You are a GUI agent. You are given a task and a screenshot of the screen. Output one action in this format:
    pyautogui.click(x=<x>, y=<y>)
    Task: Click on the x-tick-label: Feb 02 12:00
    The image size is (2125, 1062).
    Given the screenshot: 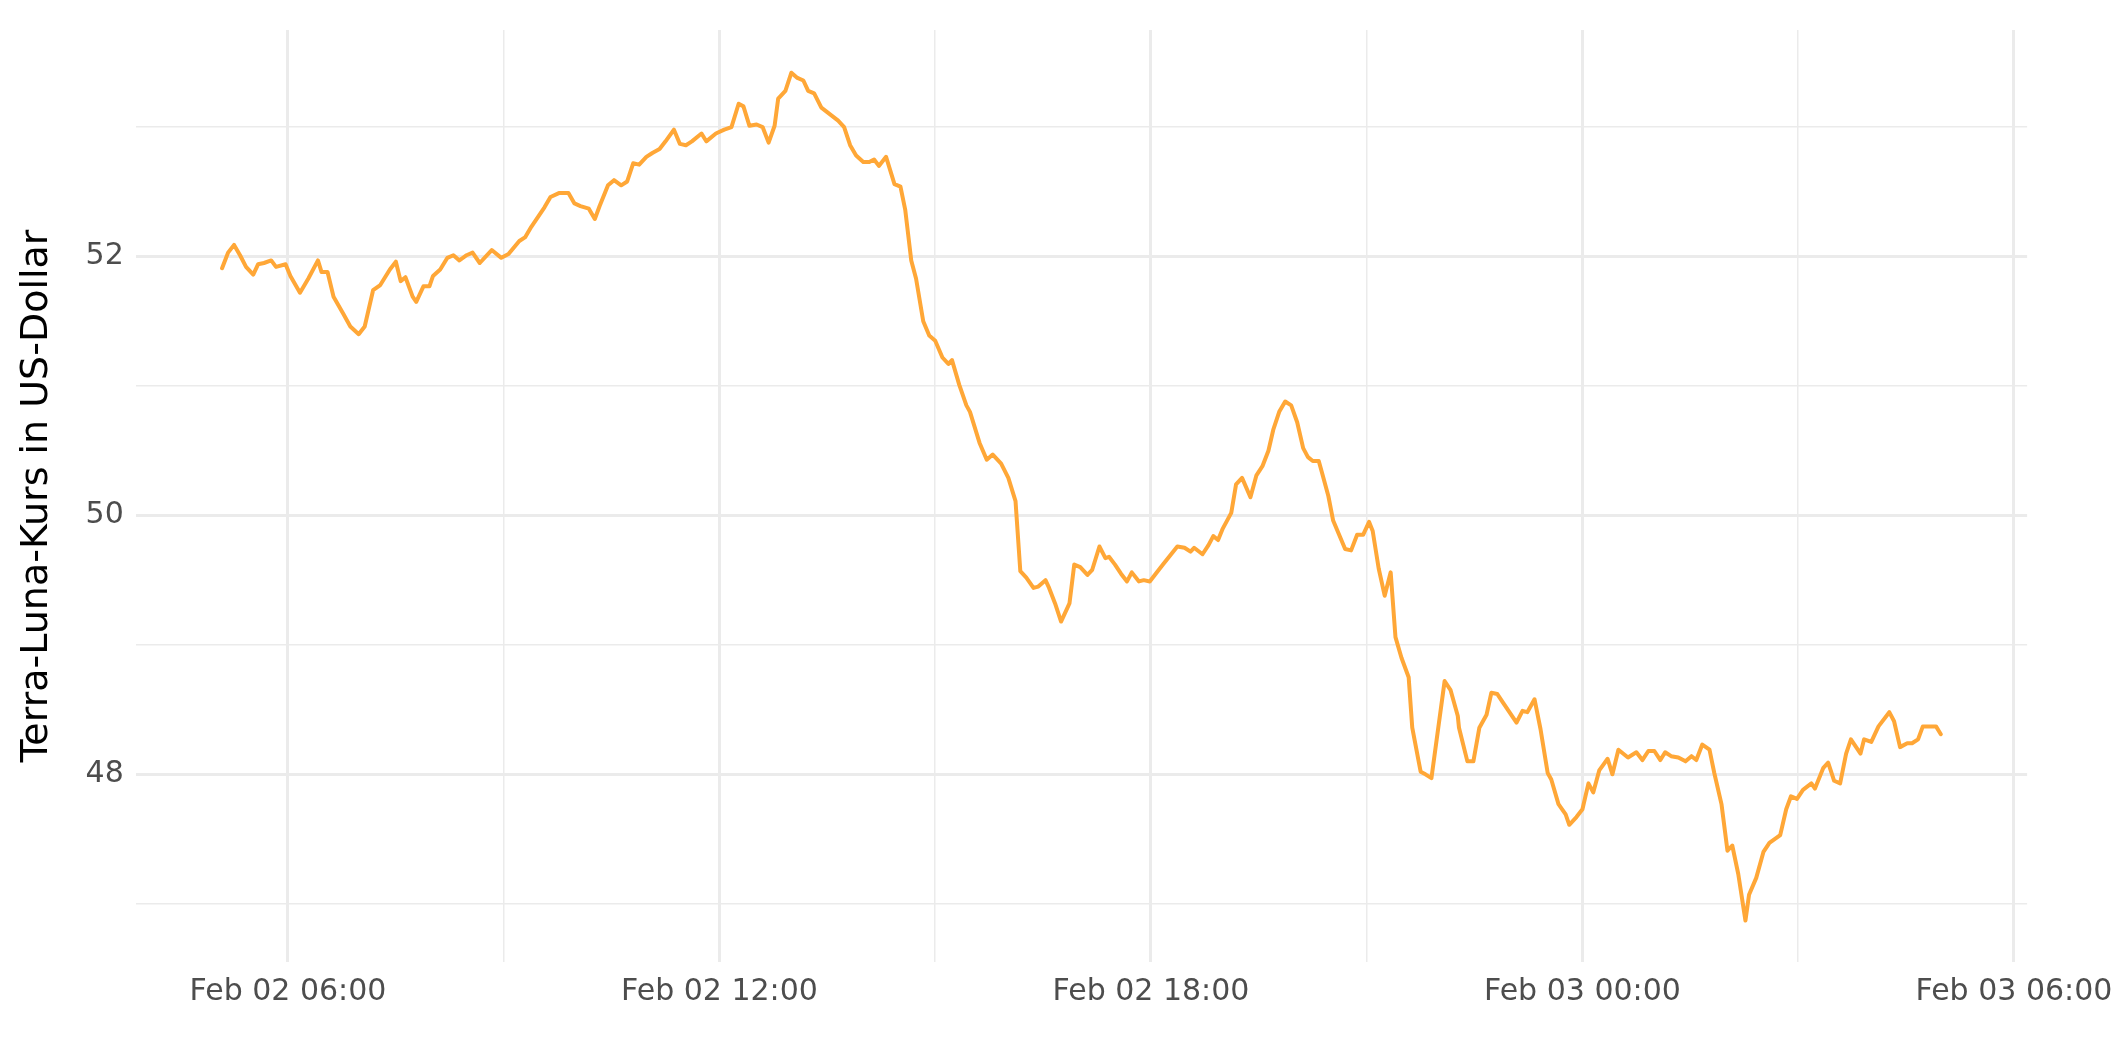 What is the action you would take?
    pyautogui.click(x=719, y=989)
    